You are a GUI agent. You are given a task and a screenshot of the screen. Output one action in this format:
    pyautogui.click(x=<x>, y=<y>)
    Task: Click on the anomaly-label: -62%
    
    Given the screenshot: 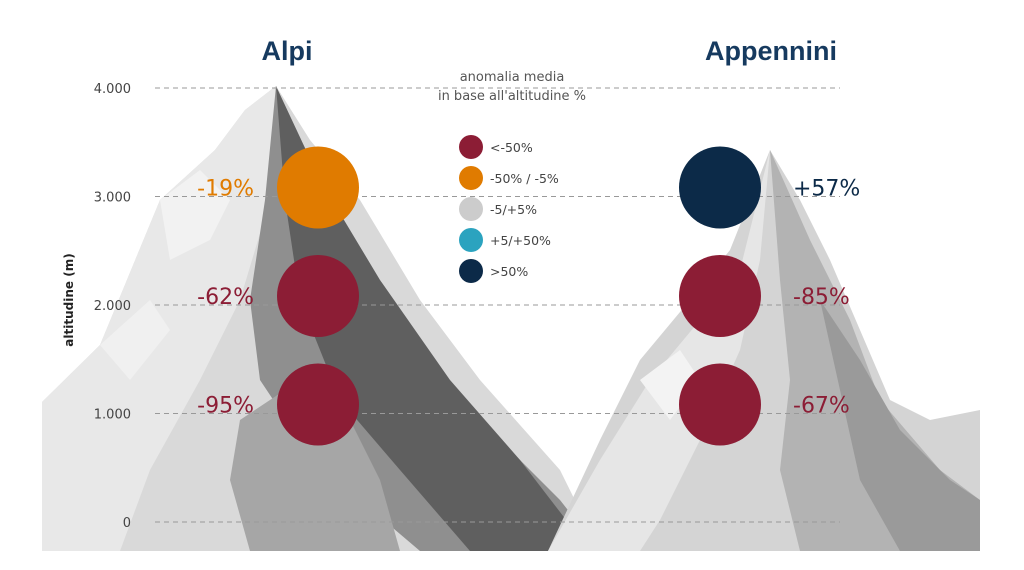 What is the action you would take?
    pyautogui.click(x=225, y=297)
    